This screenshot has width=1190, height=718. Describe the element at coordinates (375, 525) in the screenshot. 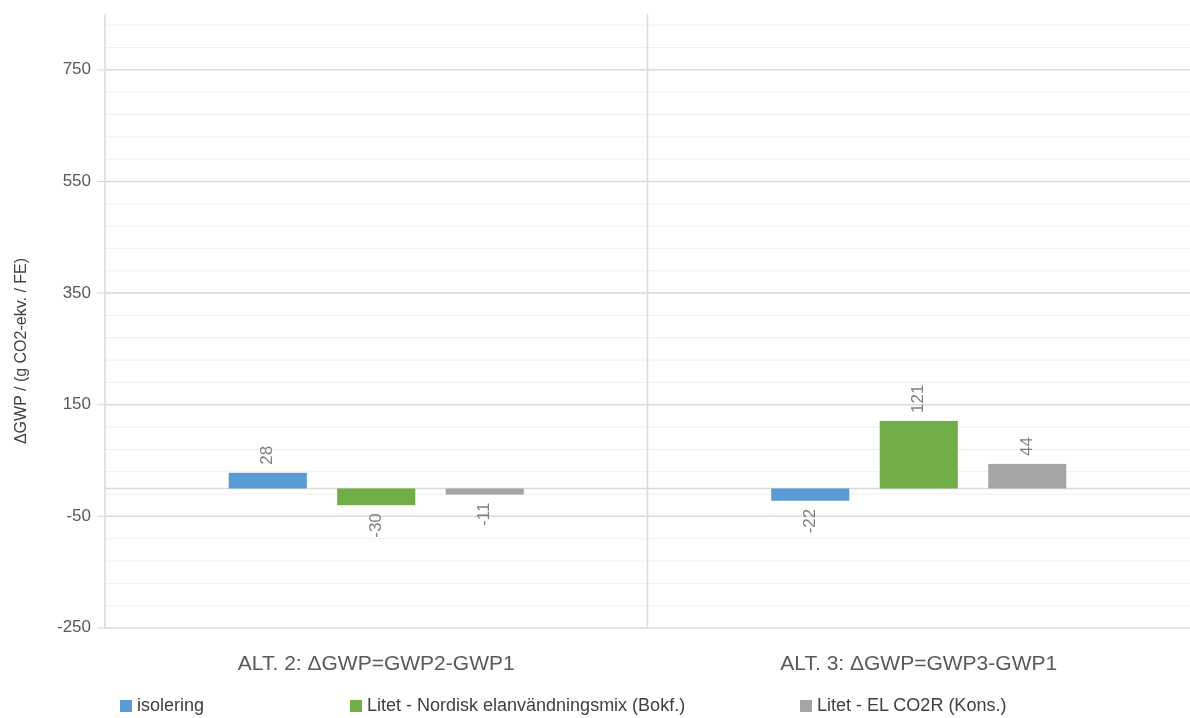

I see `data-label: -30` at that location.